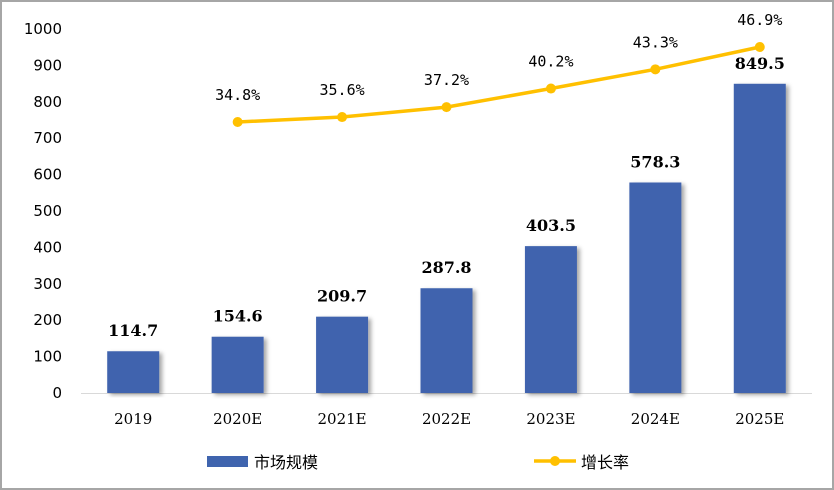 Image resolution: width=834 pixels, height=490 pixels. What do you see at coordinates (551, 225) in the screenshot?
I see `bar-data-label: 403.5` at bounding box center [551, 225].